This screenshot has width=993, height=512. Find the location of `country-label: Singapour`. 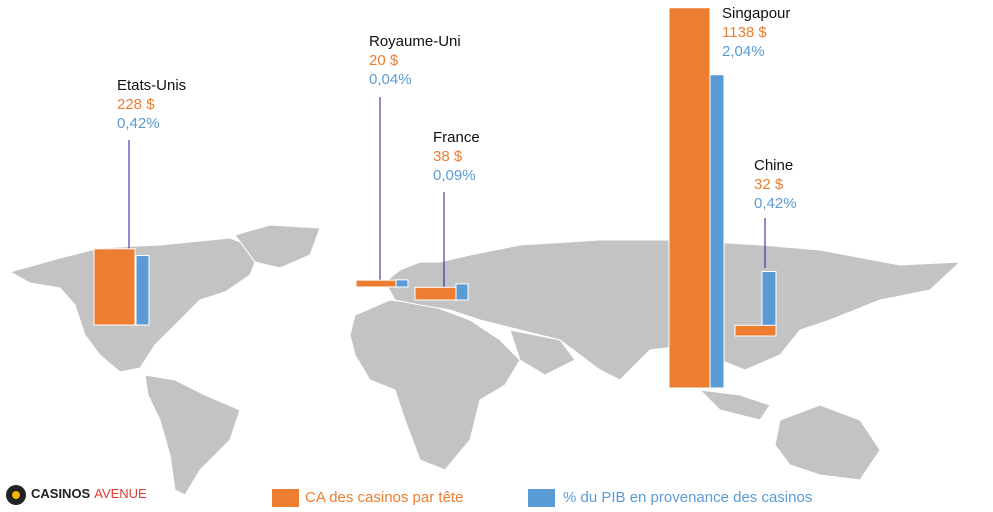

country-label: Singapour is located at coordinates (756, 13).